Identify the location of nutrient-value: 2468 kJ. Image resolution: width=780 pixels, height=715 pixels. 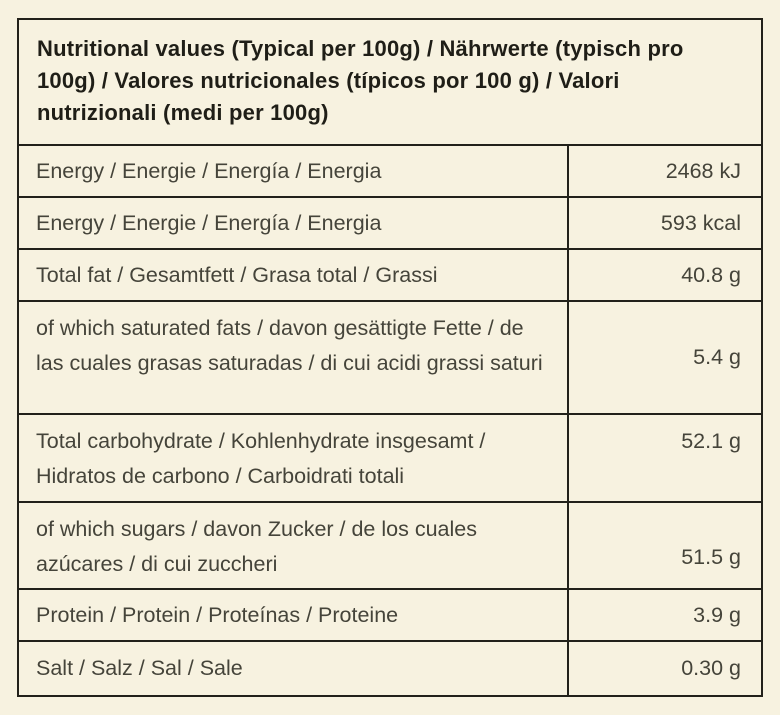
(664, 171).